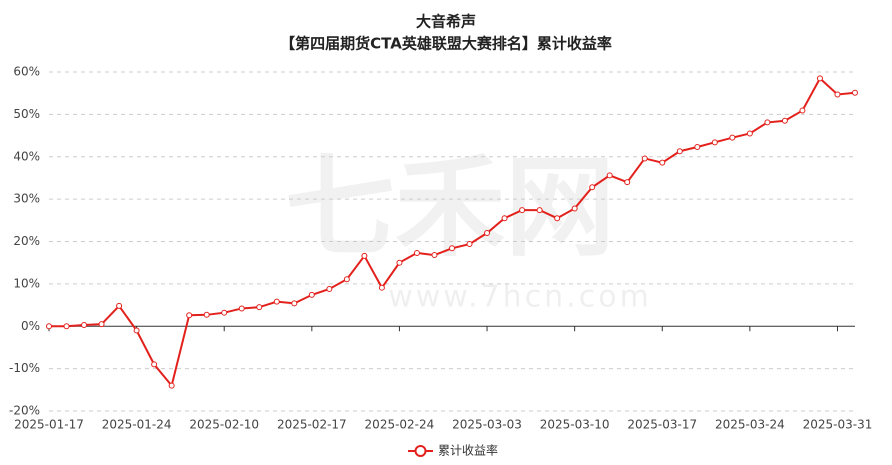 The height and width of the screenshot is (465, 892). I want to click on watermark: 七禾网, so click(450, 207).